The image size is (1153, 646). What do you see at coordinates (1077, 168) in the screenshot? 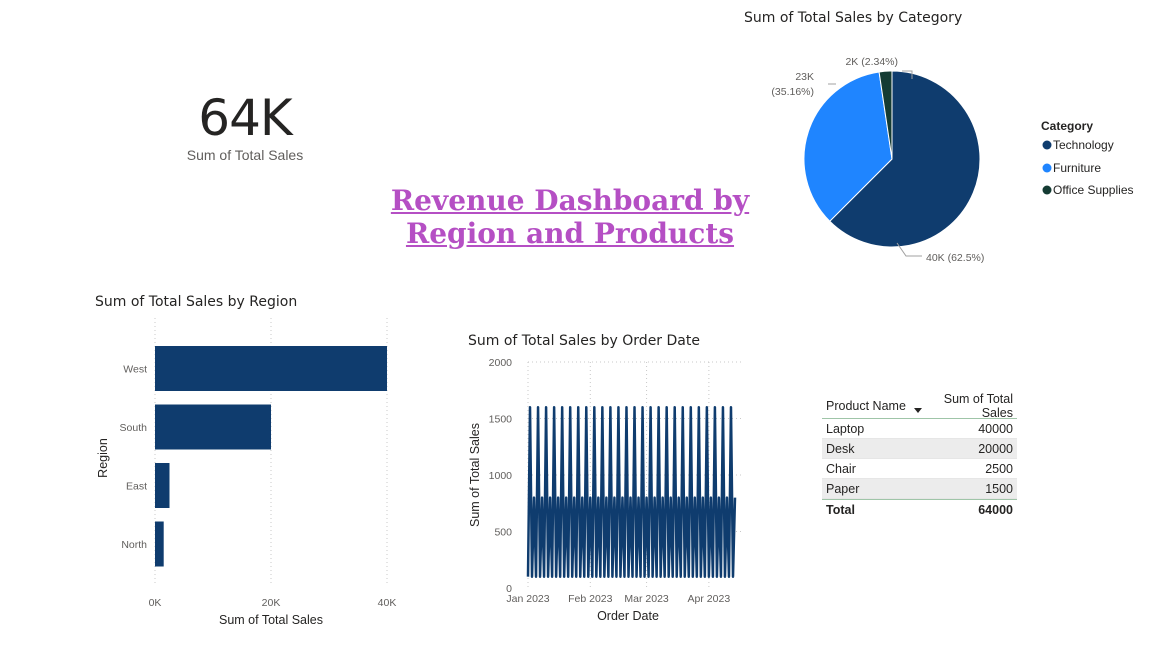
I see `legend-label-furniture: Furniture` at bounding box center [1077, 168].